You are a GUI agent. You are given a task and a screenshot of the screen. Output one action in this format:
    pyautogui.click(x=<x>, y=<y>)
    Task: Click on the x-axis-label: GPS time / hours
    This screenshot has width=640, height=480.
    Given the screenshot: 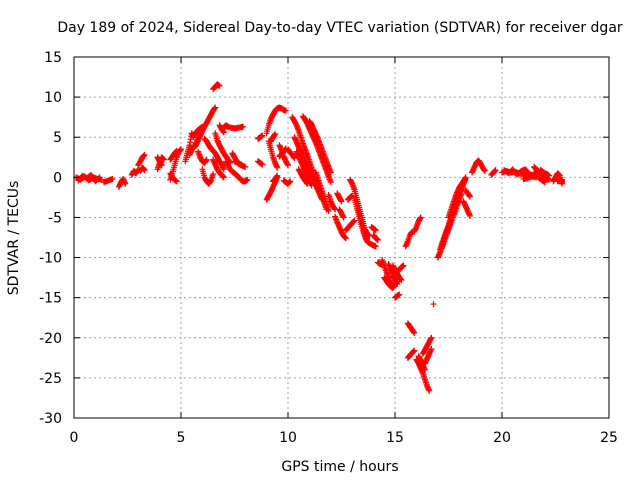 What is the action you would take?
    pyautogui.click(x=339, y=467)
    